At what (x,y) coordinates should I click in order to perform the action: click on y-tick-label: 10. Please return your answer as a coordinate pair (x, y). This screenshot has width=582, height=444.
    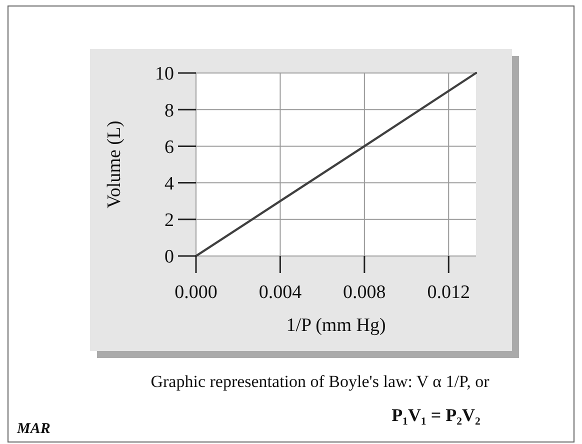
    Looking at the image, I should click on (164, 74).